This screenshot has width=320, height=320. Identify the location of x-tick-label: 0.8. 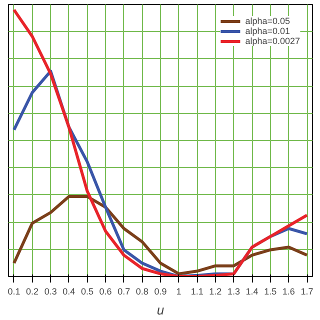
(142, 291).